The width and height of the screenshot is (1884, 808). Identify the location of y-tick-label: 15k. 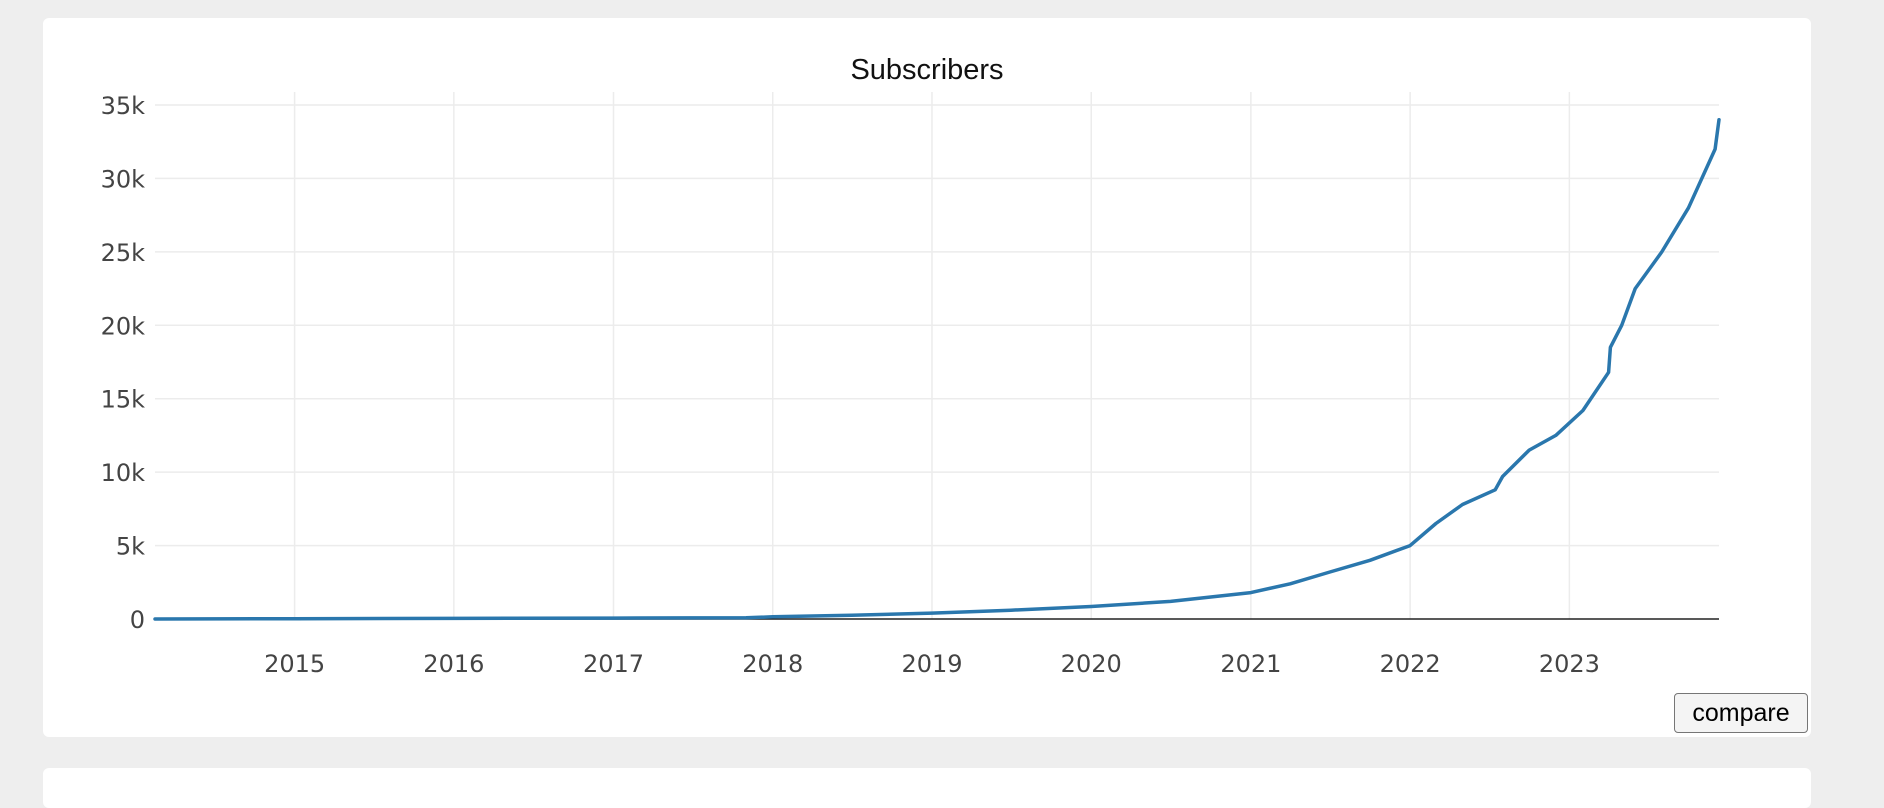
(123, 400).